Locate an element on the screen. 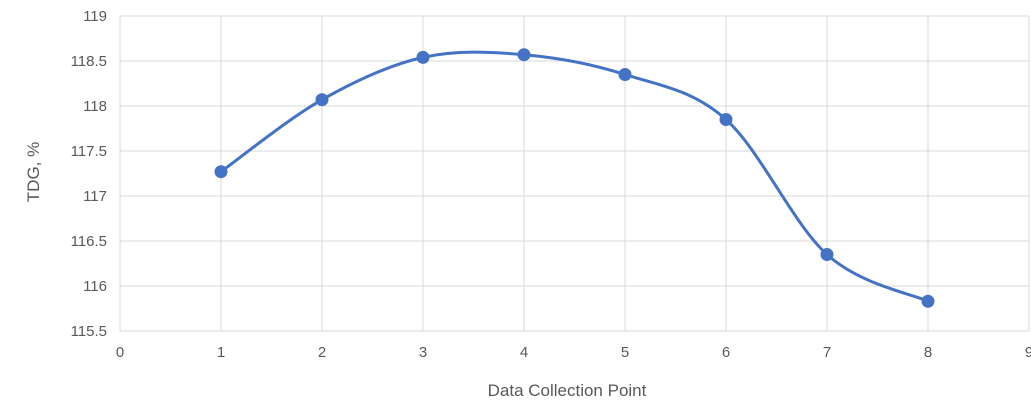  y-tick-label: 115.5 is located at coordinates (89, 331).